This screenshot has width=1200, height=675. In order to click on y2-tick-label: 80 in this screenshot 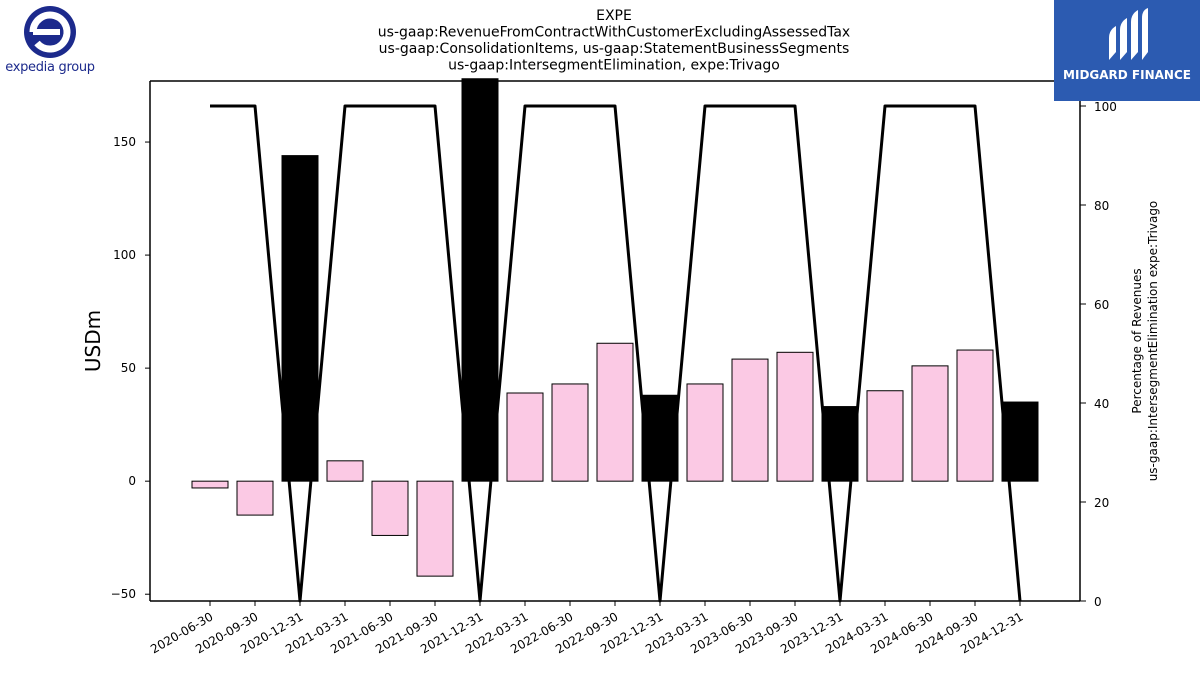, I will do `click(1101, 206)`.